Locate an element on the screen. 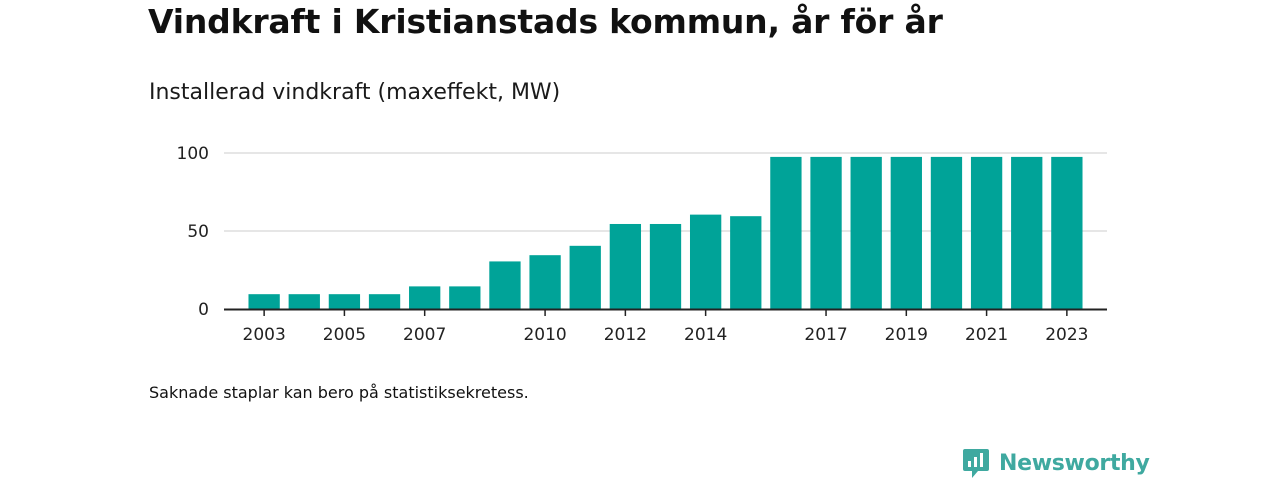  bar-2003 is located at coordinates (264, 301).